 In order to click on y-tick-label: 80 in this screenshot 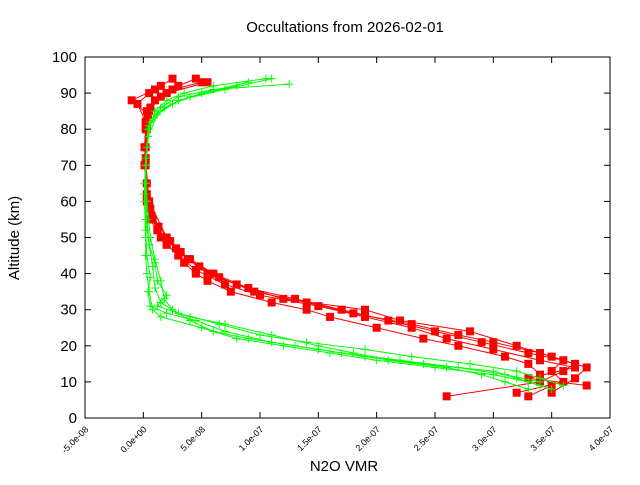, I will do `click(68, 129)`.